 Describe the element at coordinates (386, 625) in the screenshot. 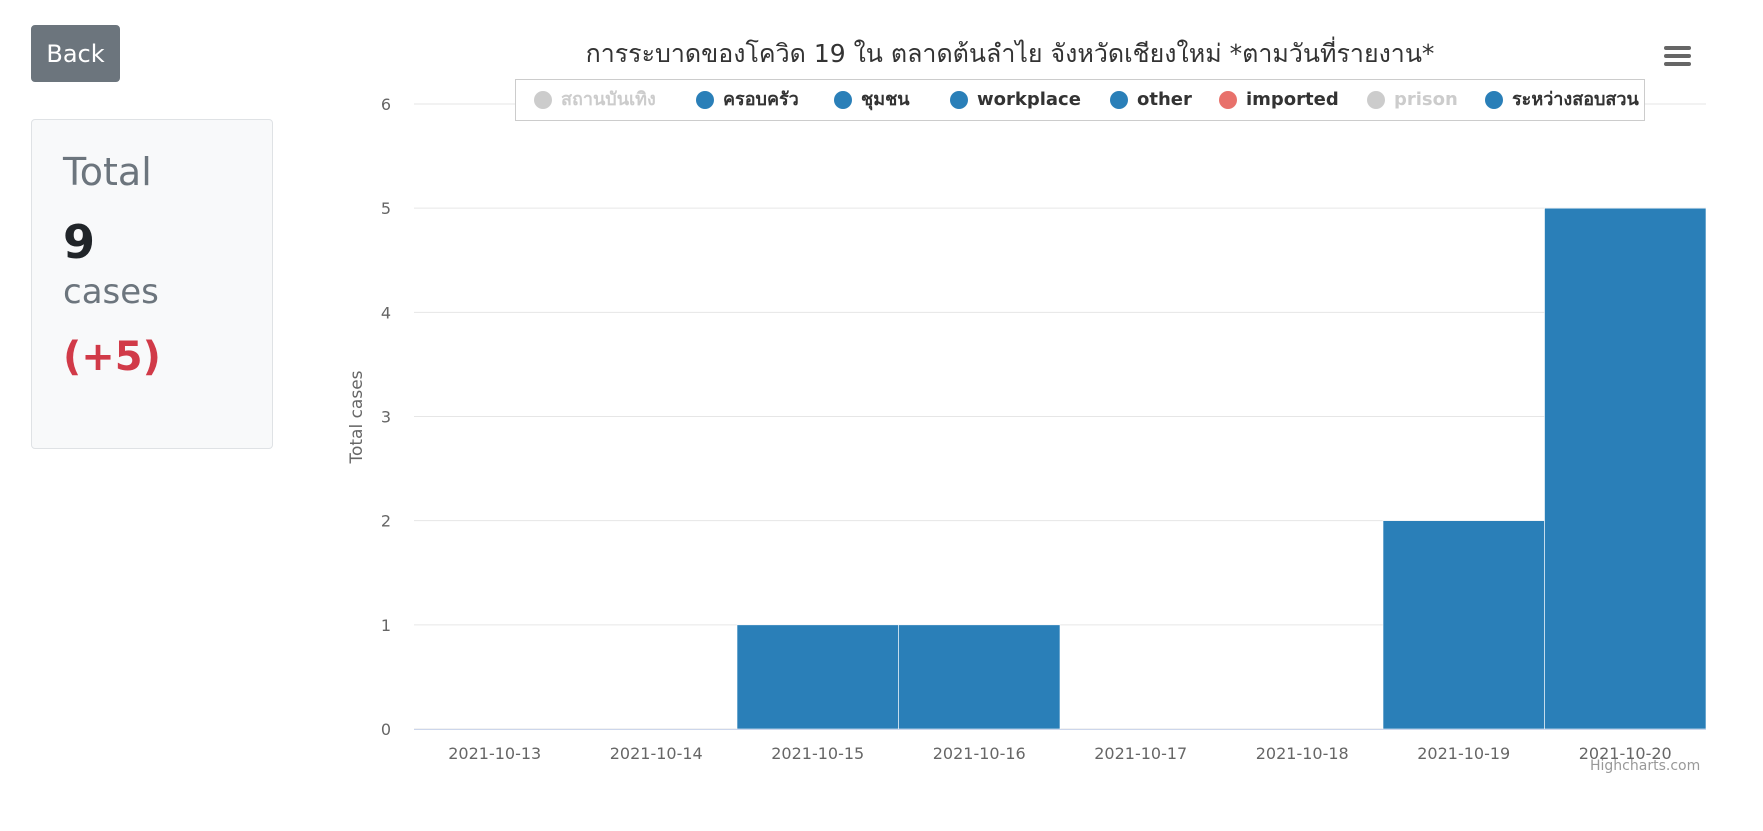

I see `y-tick-label: 1` at that location.